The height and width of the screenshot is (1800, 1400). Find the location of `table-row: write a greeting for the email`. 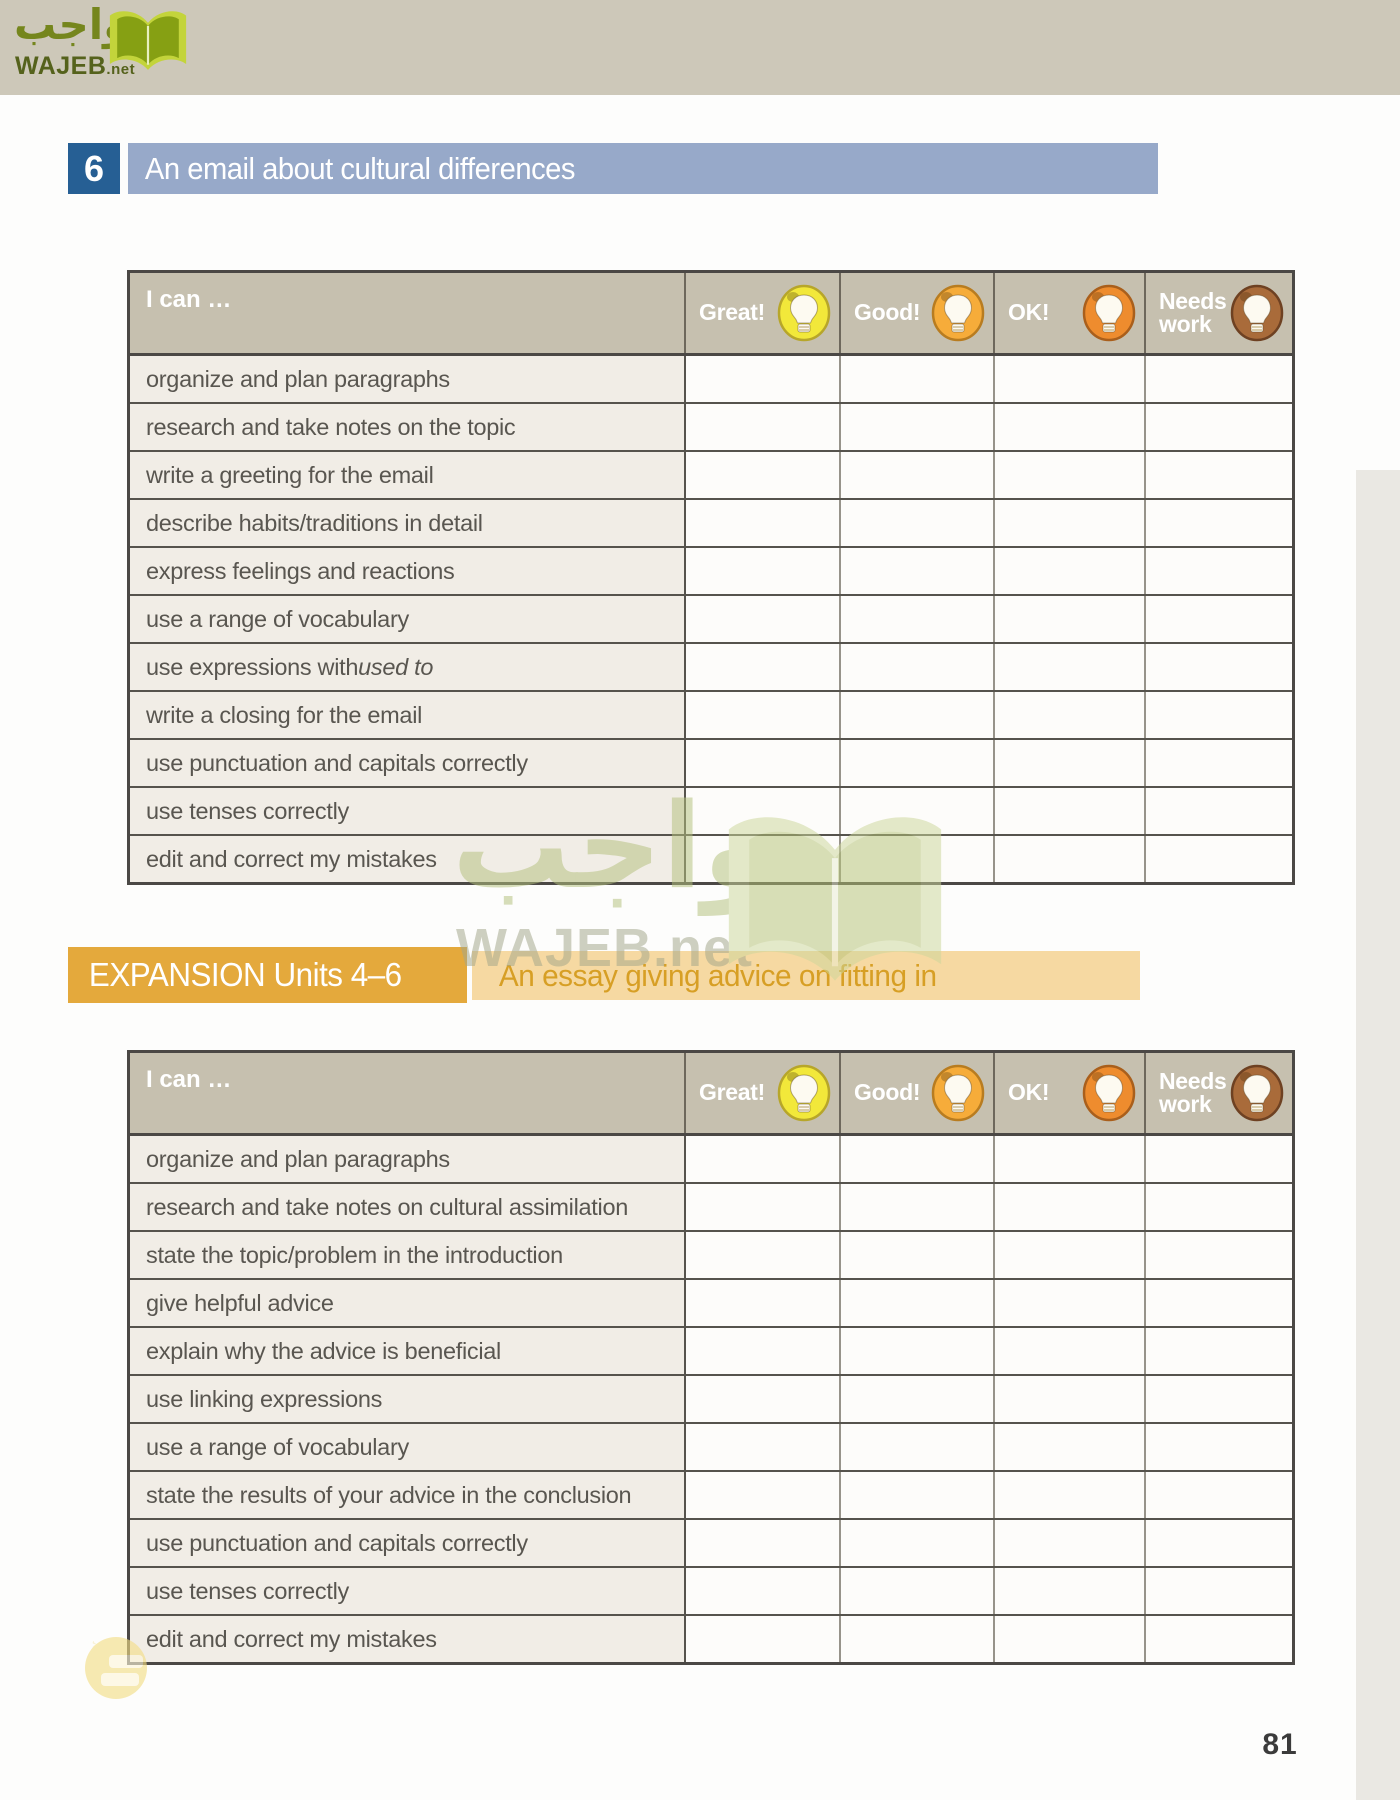

table-row: write a greeting for the email is located at coordinates (711, 476).